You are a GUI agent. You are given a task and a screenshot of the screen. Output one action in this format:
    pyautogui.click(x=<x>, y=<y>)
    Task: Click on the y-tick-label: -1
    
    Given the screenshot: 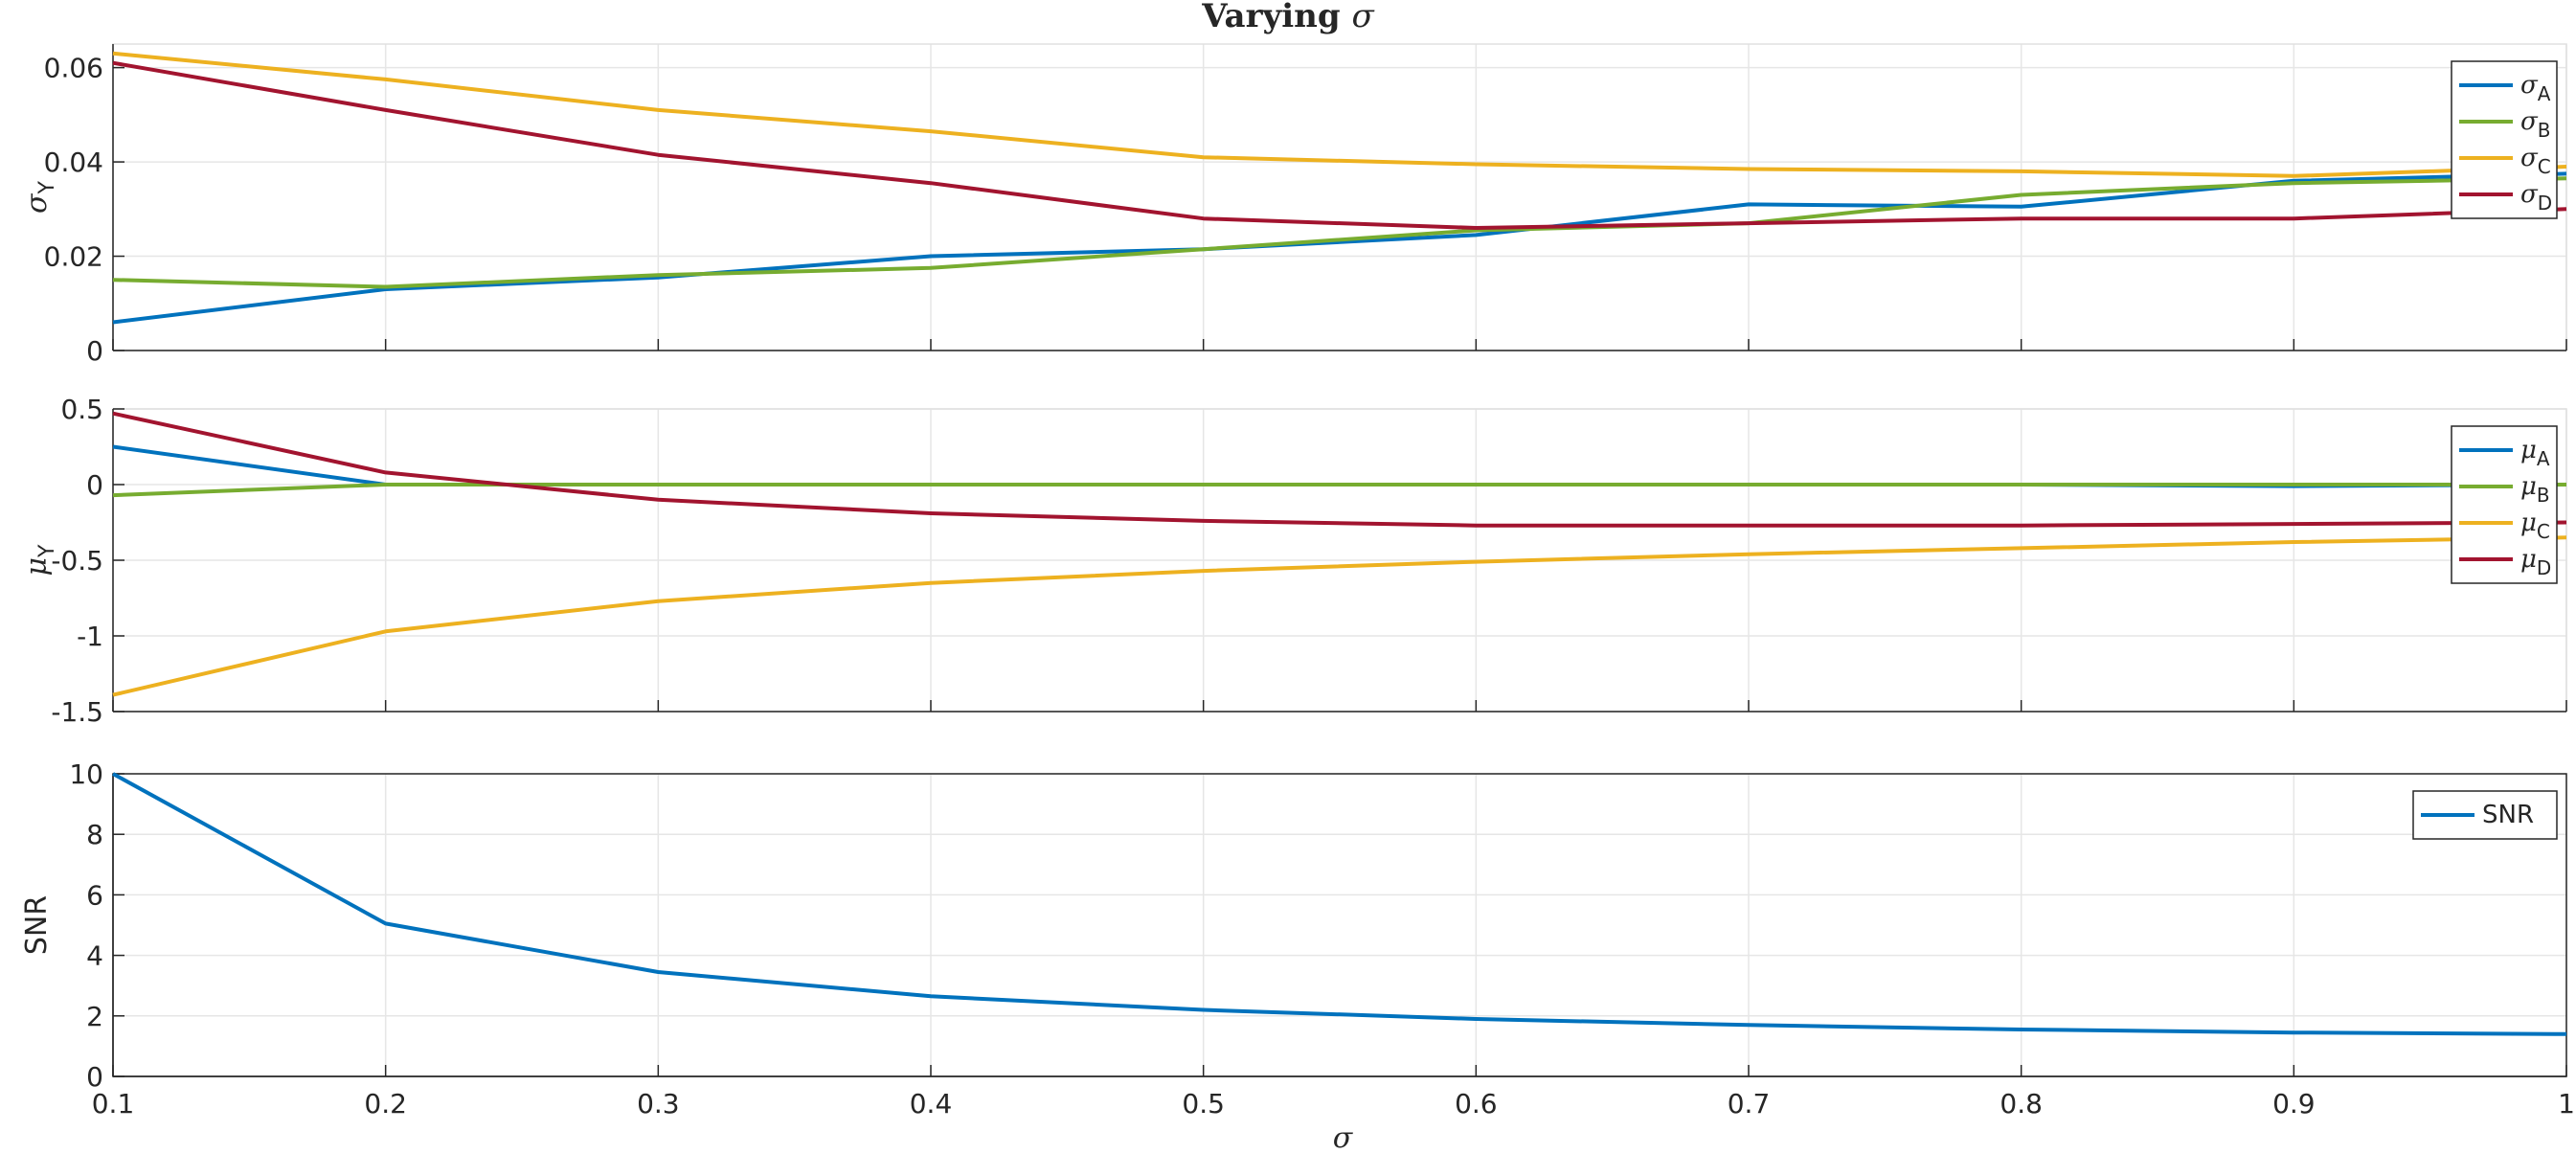 What is the action you would take?
    pyautogui.click(x=90, y=636)
    